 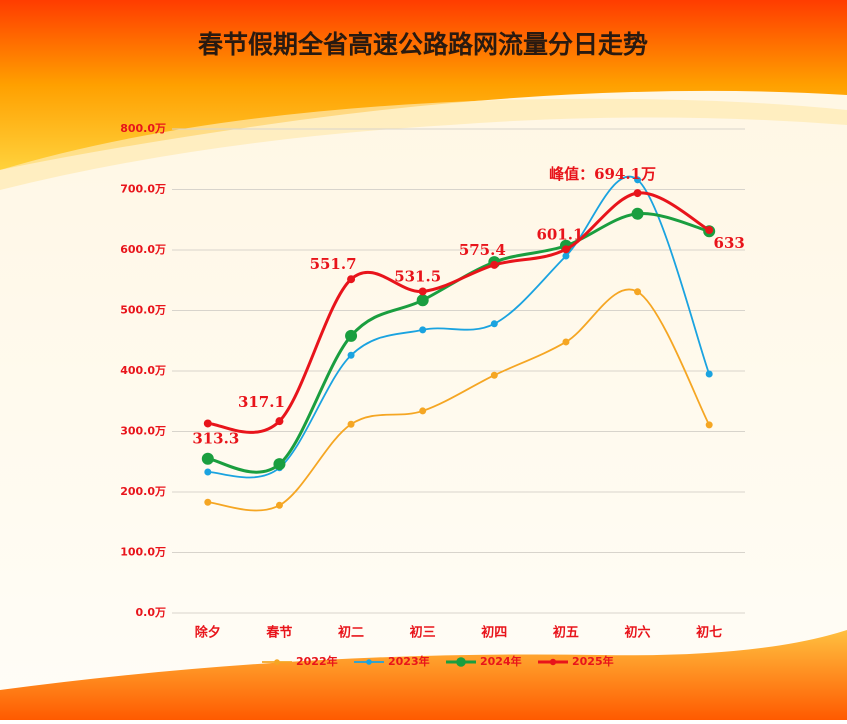 What do you see at coordinates (351, 633) in the screenshot?
I see `x-tick-label: 初二` at bounding box center [351, 633].